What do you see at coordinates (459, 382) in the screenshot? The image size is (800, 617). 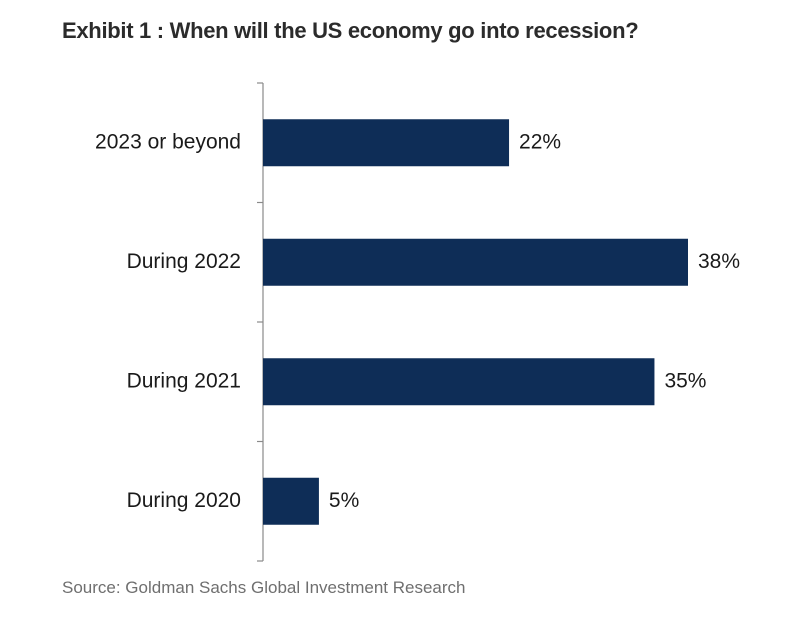 I see `bar-during-2021` at bounding box center [459, 382].